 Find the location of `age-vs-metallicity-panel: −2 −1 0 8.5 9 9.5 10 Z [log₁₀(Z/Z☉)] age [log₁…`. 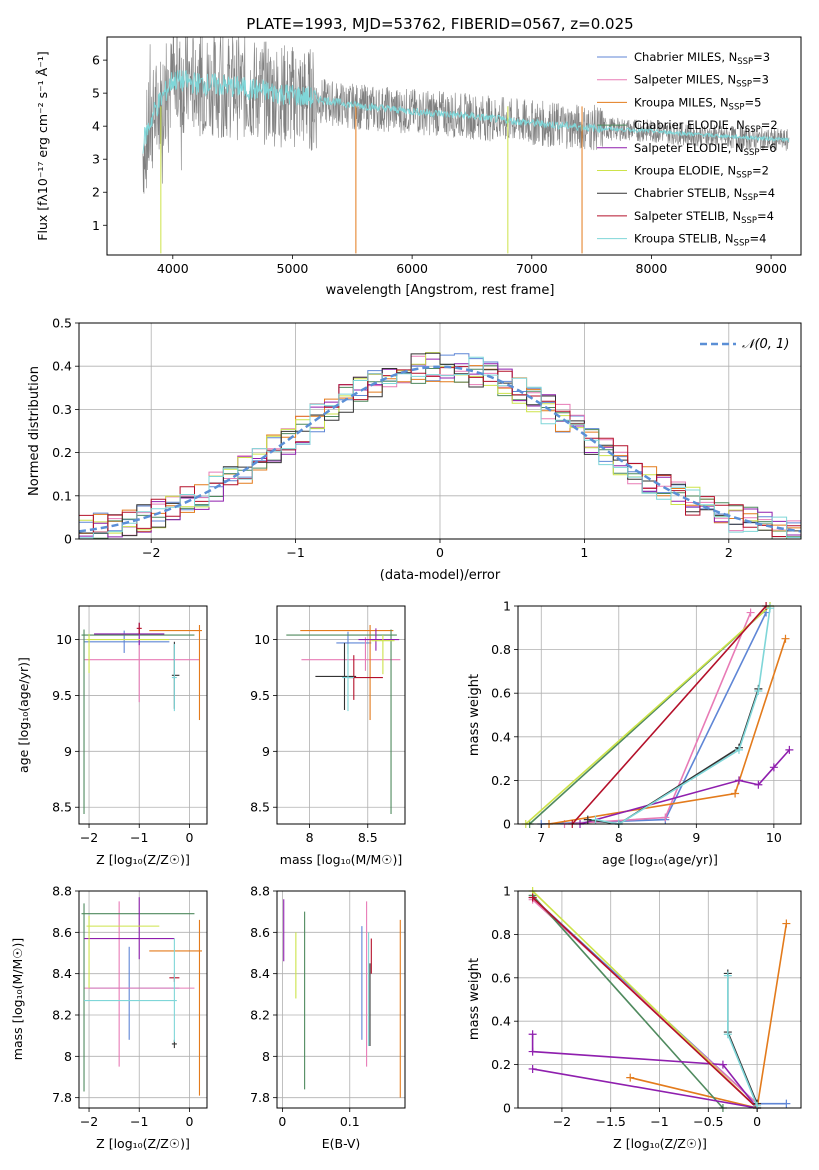

age-vs-metallicity-panel: −2 −1 0 8.5 9 9.5 10 Z [log₁₀(Z/Z☉)] age [log₁… is located at coordinates (112, 736).